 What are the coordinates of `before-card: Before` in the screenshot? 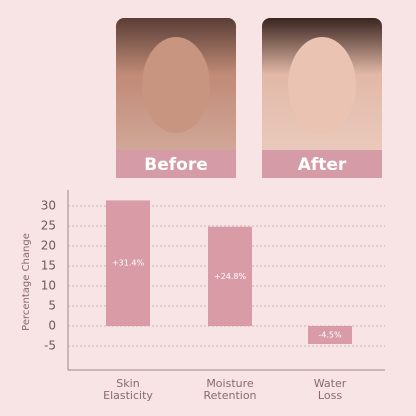 It's located at (176, 98).